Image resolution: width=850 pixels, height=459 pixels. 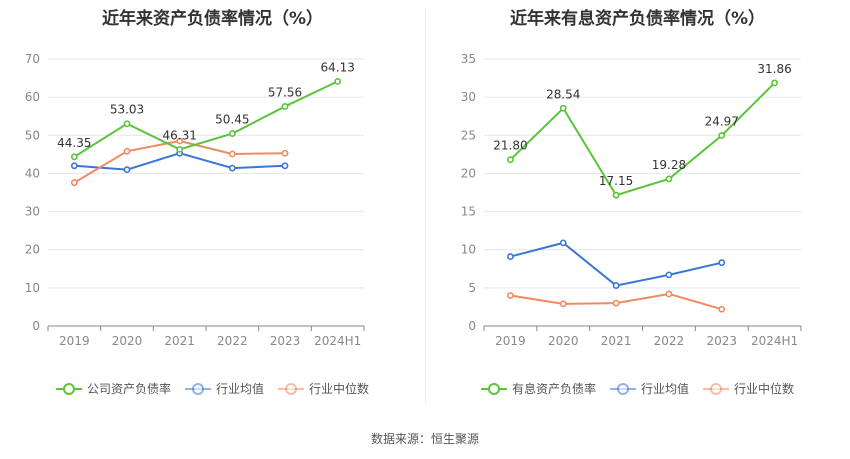 I want to click on panel-divider, so click(x=425, y=207).